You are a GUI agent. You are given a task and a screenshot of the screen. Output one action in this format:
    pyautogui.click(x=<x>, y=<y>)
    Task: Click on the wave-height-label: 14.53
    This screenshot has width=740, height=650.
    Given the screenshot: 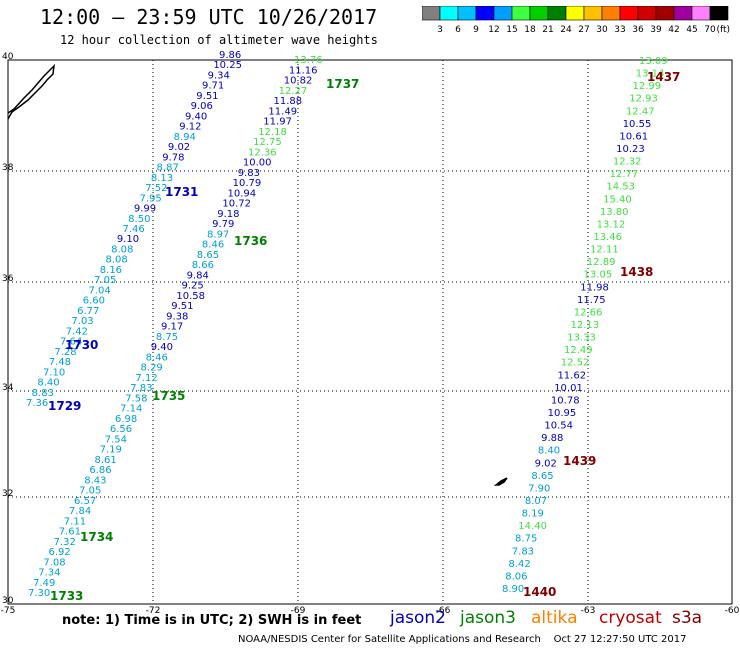 What is the action you would take?
    pyautogui.click(x=620, y=187)
    